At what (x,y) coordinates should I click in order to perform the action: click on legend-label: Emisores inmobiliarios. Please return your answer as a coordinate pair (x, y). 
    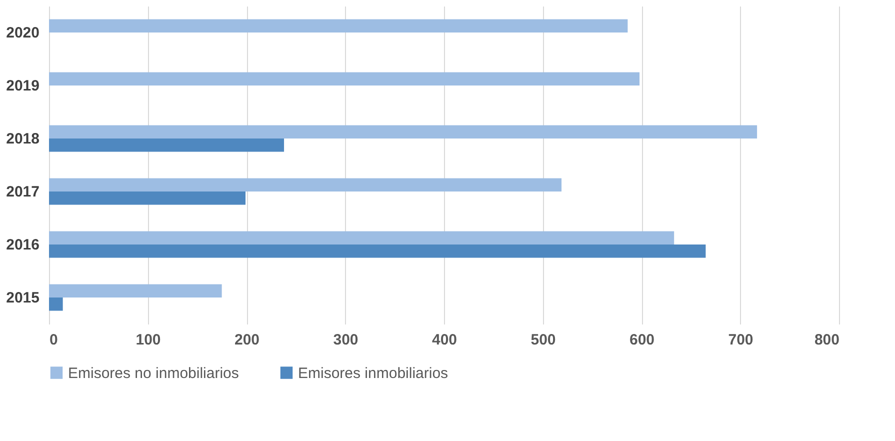
    Looking at the image, I should click on (373, 373).